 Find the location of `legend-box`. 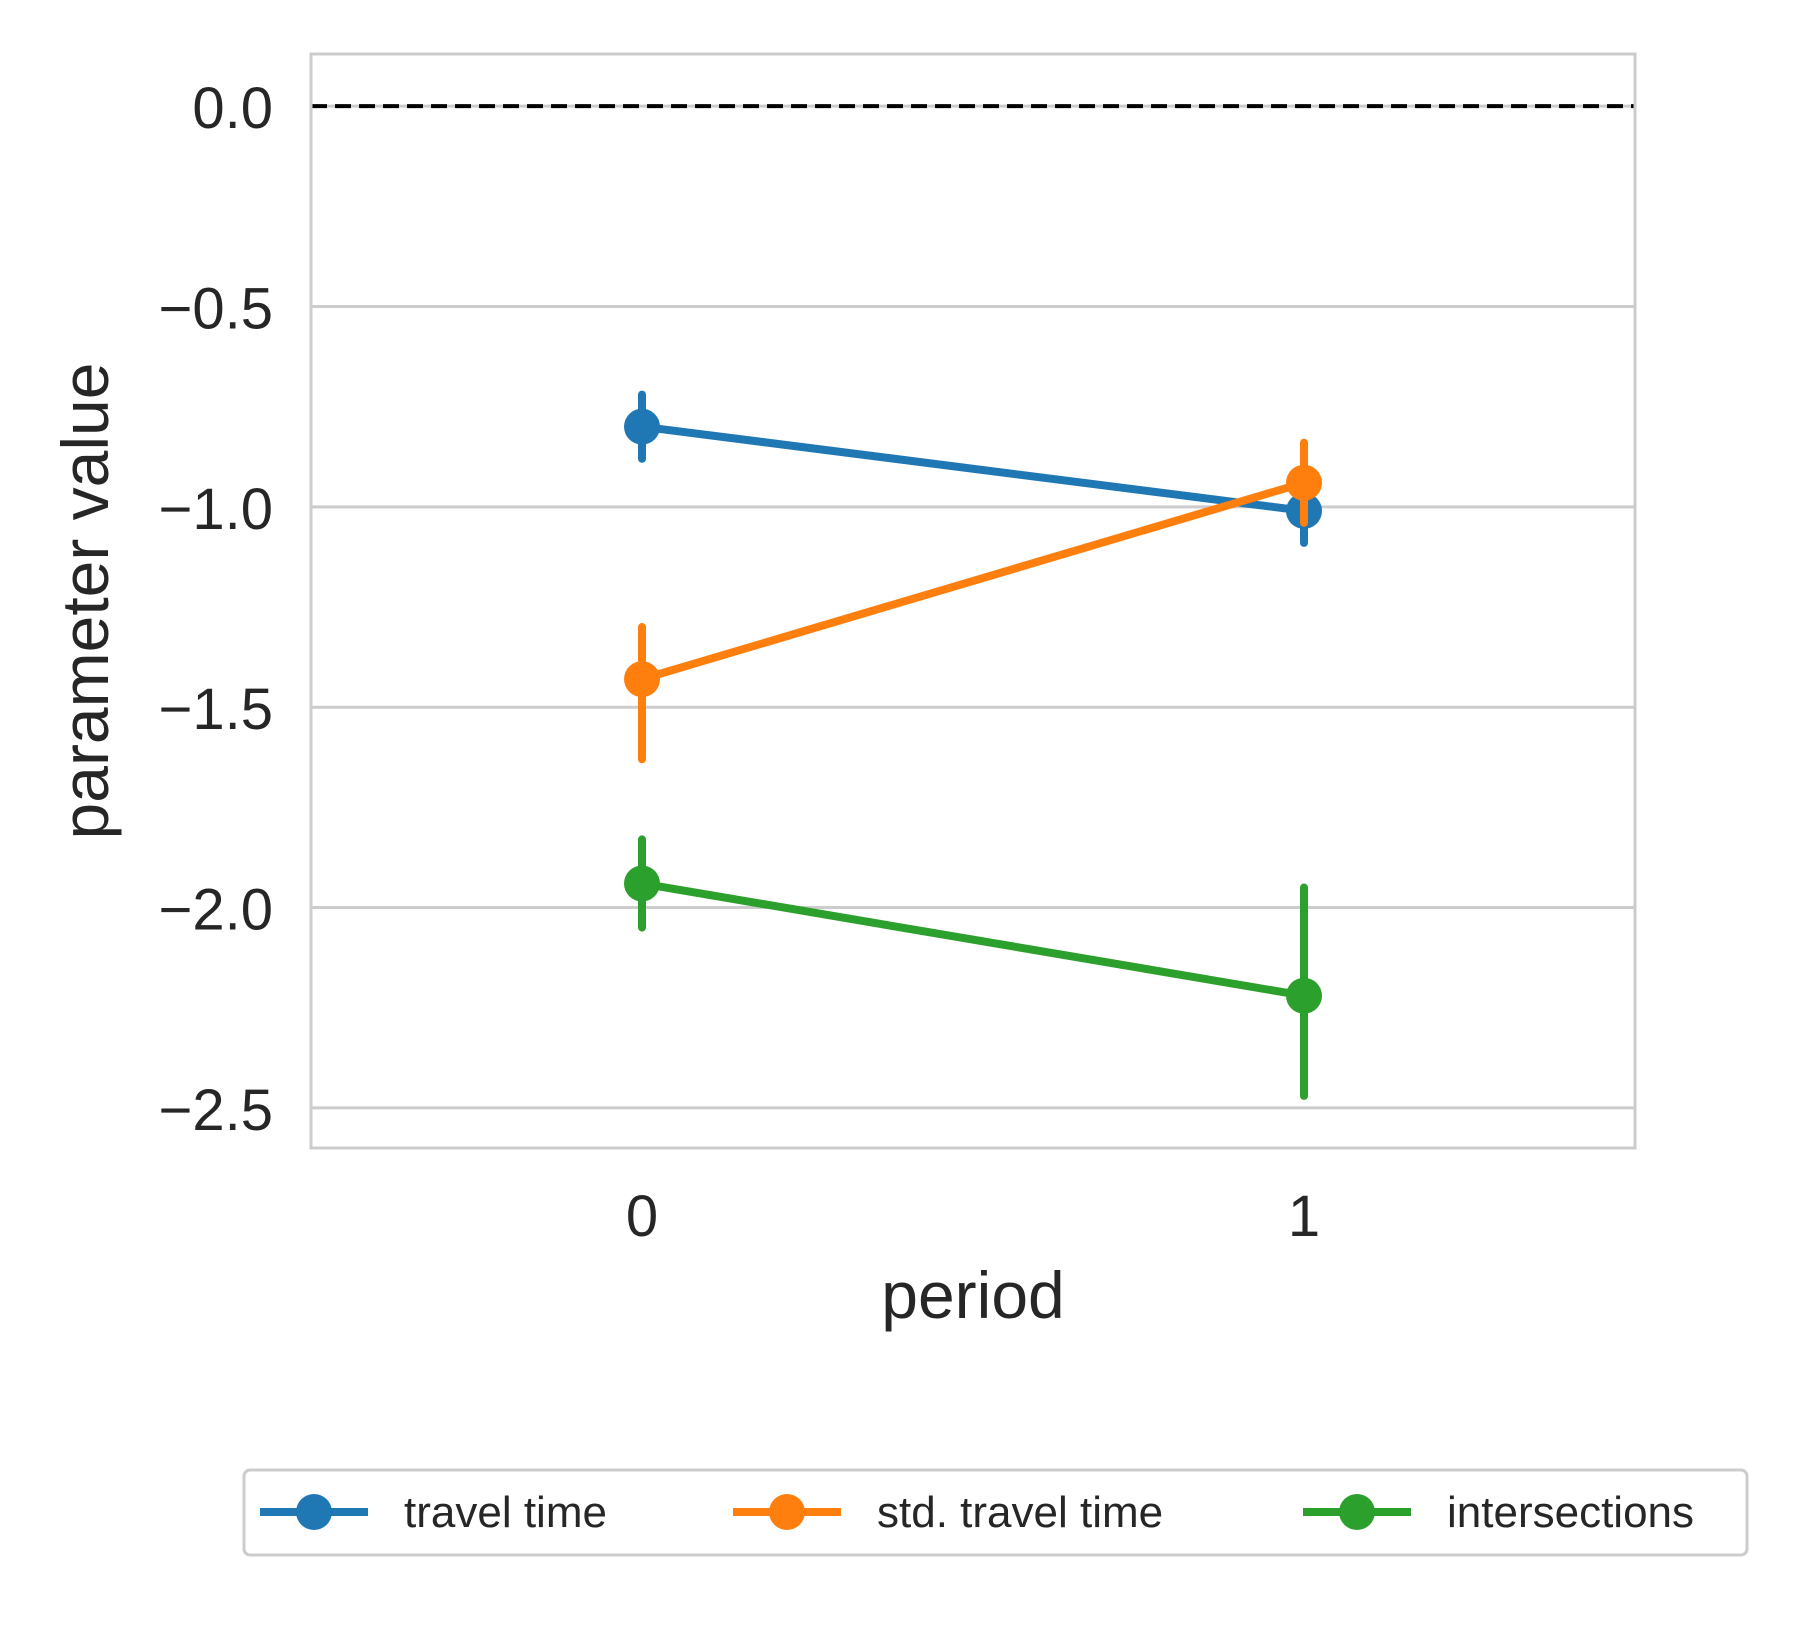

legend-box is located at coordinates (995, 1512).